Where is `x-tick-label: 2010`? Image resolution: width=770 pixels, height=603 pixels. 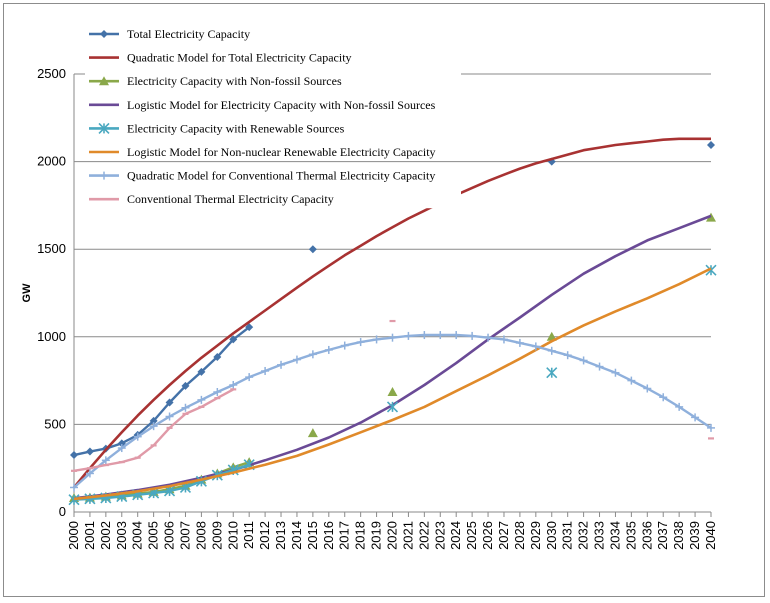 x-tick-label: 2010 is located at coordinates (232, 535).